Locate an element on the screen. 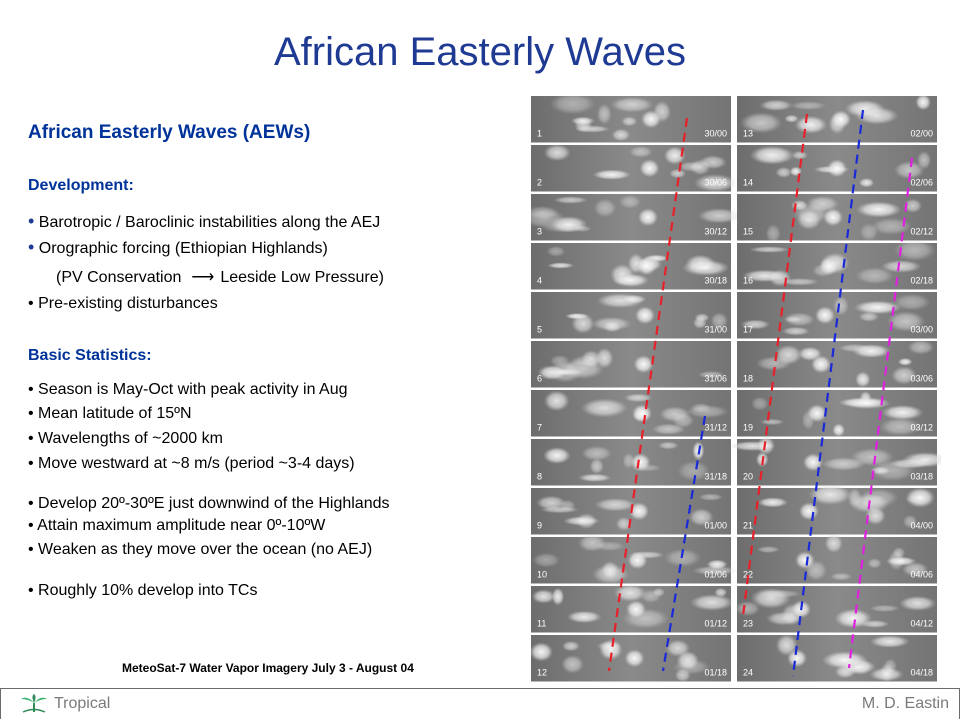 This screenshot has width=960, height=720. panel-time: 04/00 is located at coordinates (921, 526).